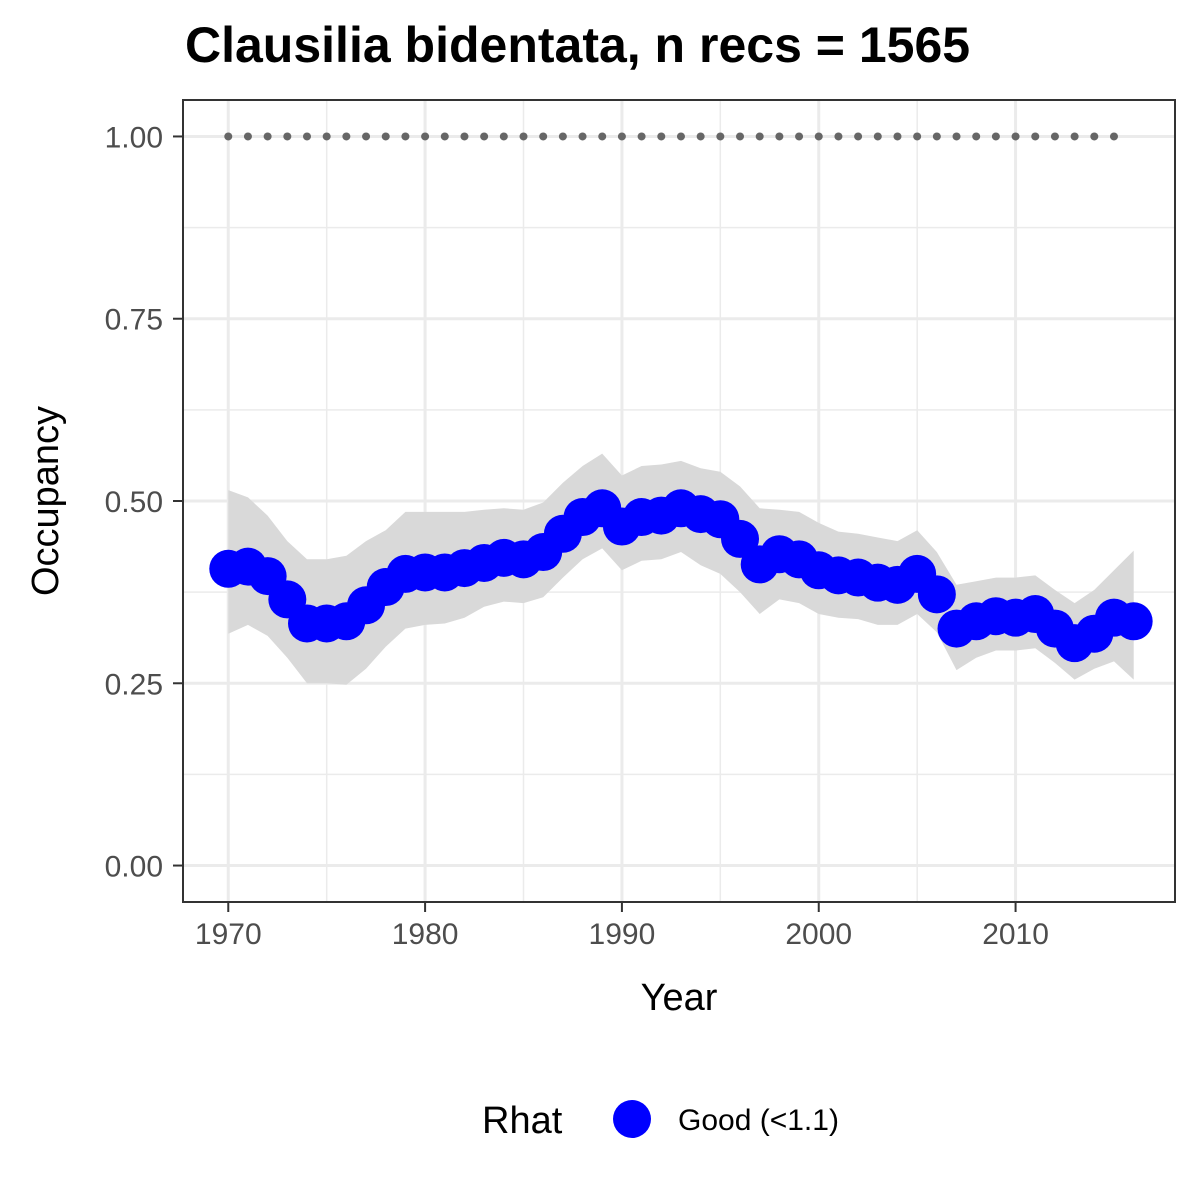  I want to click on x-tick-label: 1970, so click(228, 934).